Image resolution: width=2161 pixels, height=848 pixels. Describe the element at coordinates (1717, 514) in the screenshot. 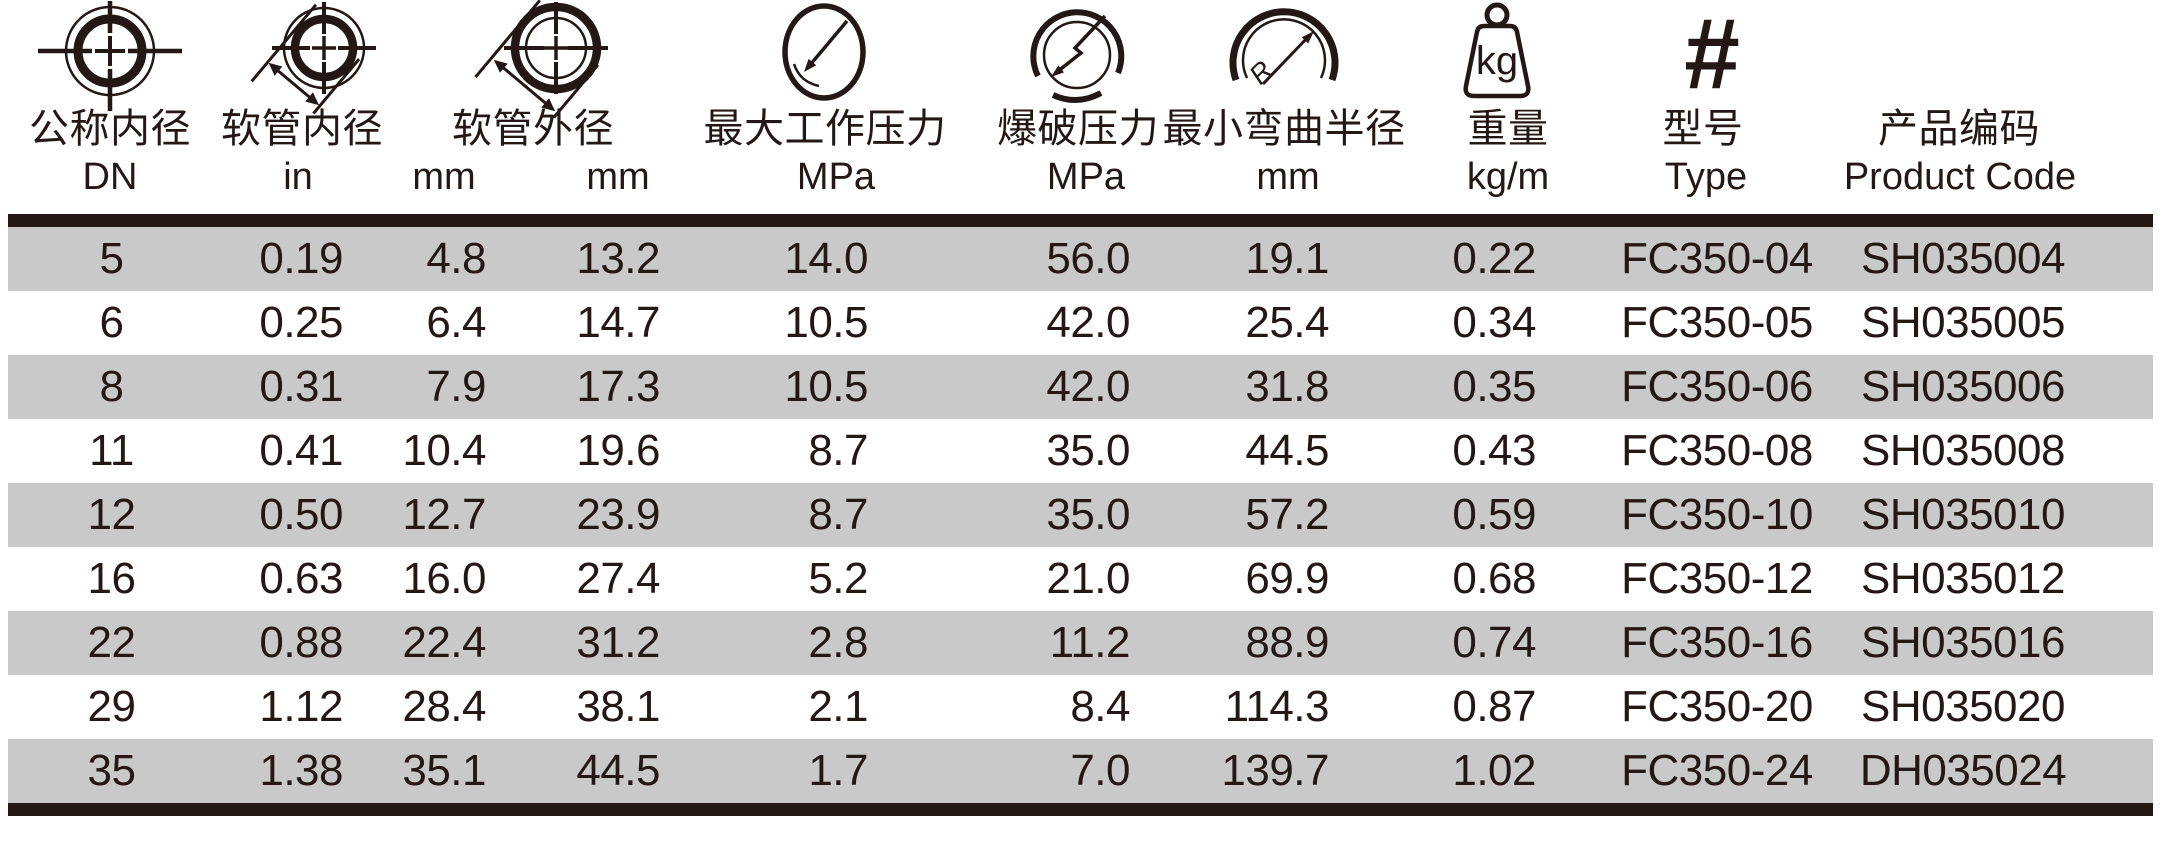

I see `table-cell: FC350-10` at that location.